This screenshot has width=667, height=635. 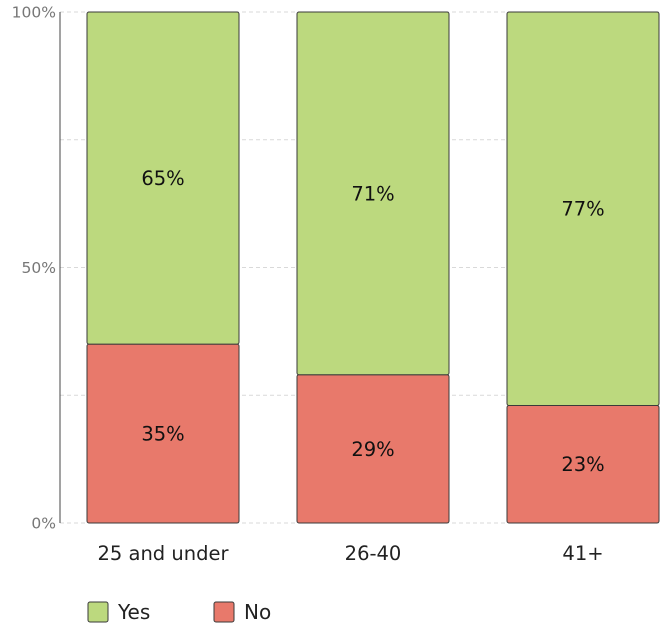 What do you see at coordinates (179, 612) in the screenshot?
I see `legend: Yes No` at bounding box center [179, 612].